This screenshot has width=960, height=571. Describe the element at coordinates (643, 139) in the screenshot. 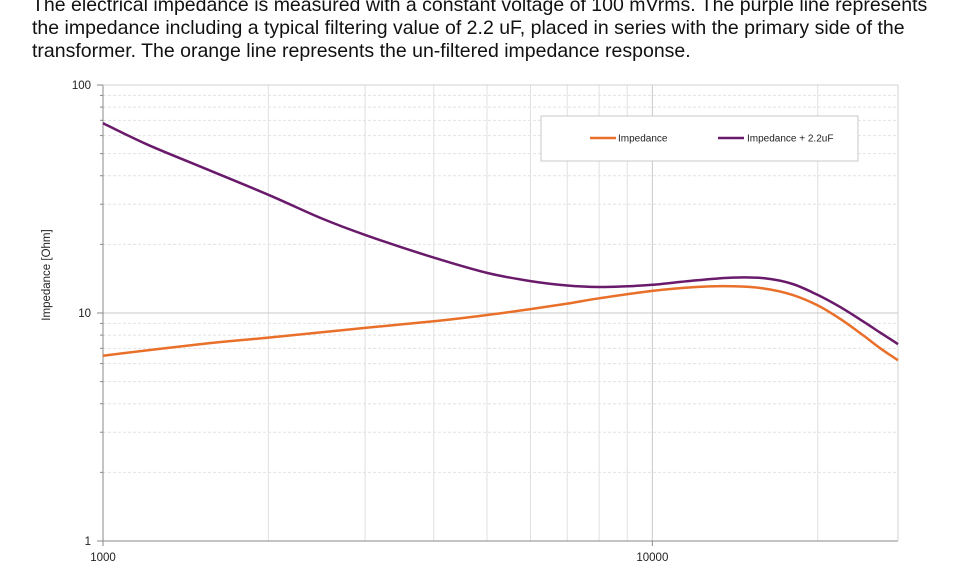

I see `legend-label: Impedance` at that location.